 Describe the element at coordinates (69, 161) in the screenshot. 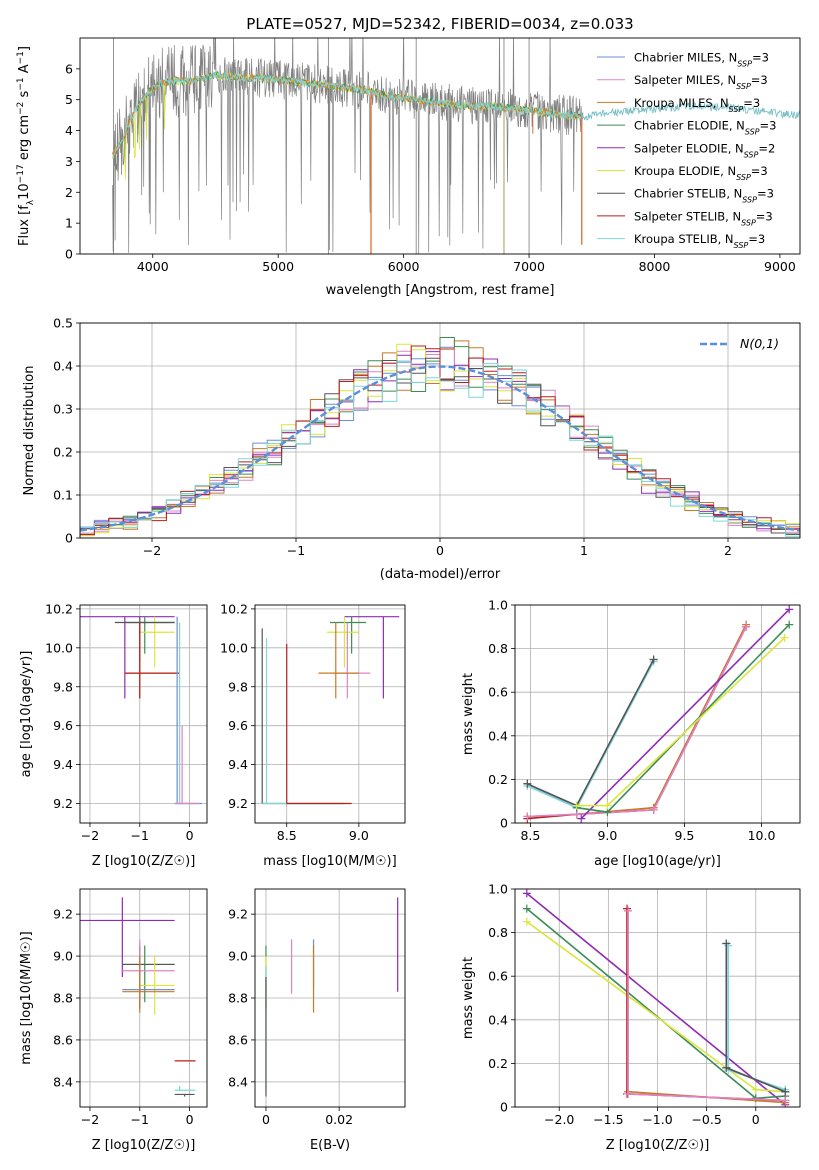

I see `y-tick-label: 3` at that location.